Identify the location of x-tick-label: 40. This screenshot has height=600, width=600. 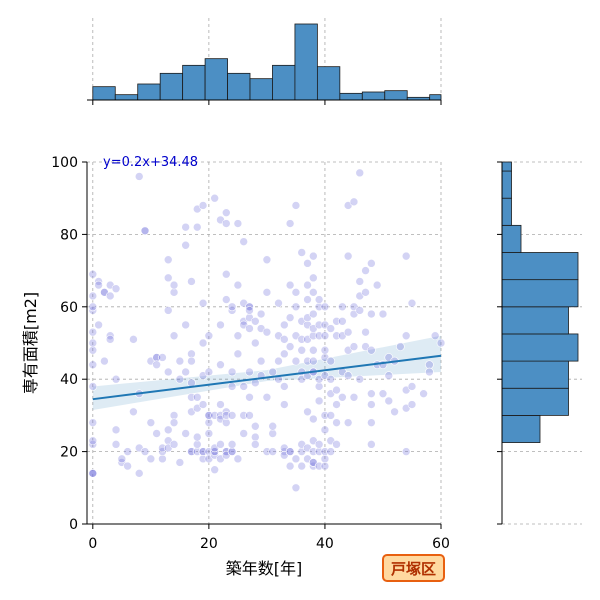
(325, 544).